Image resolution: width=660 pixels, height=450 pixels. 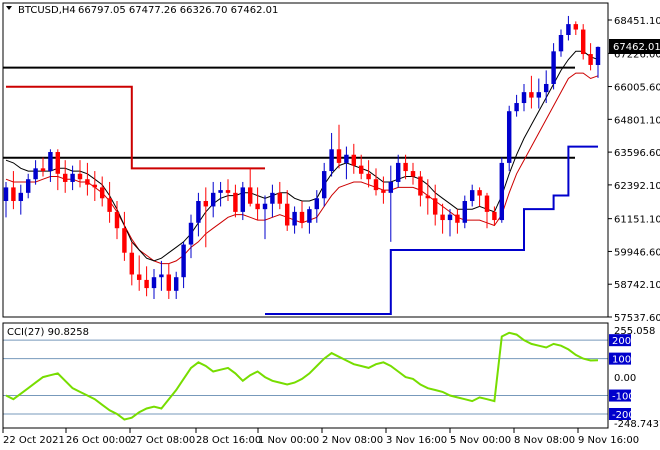 I want to click on current-price-tag, so click(x=634, y=46).